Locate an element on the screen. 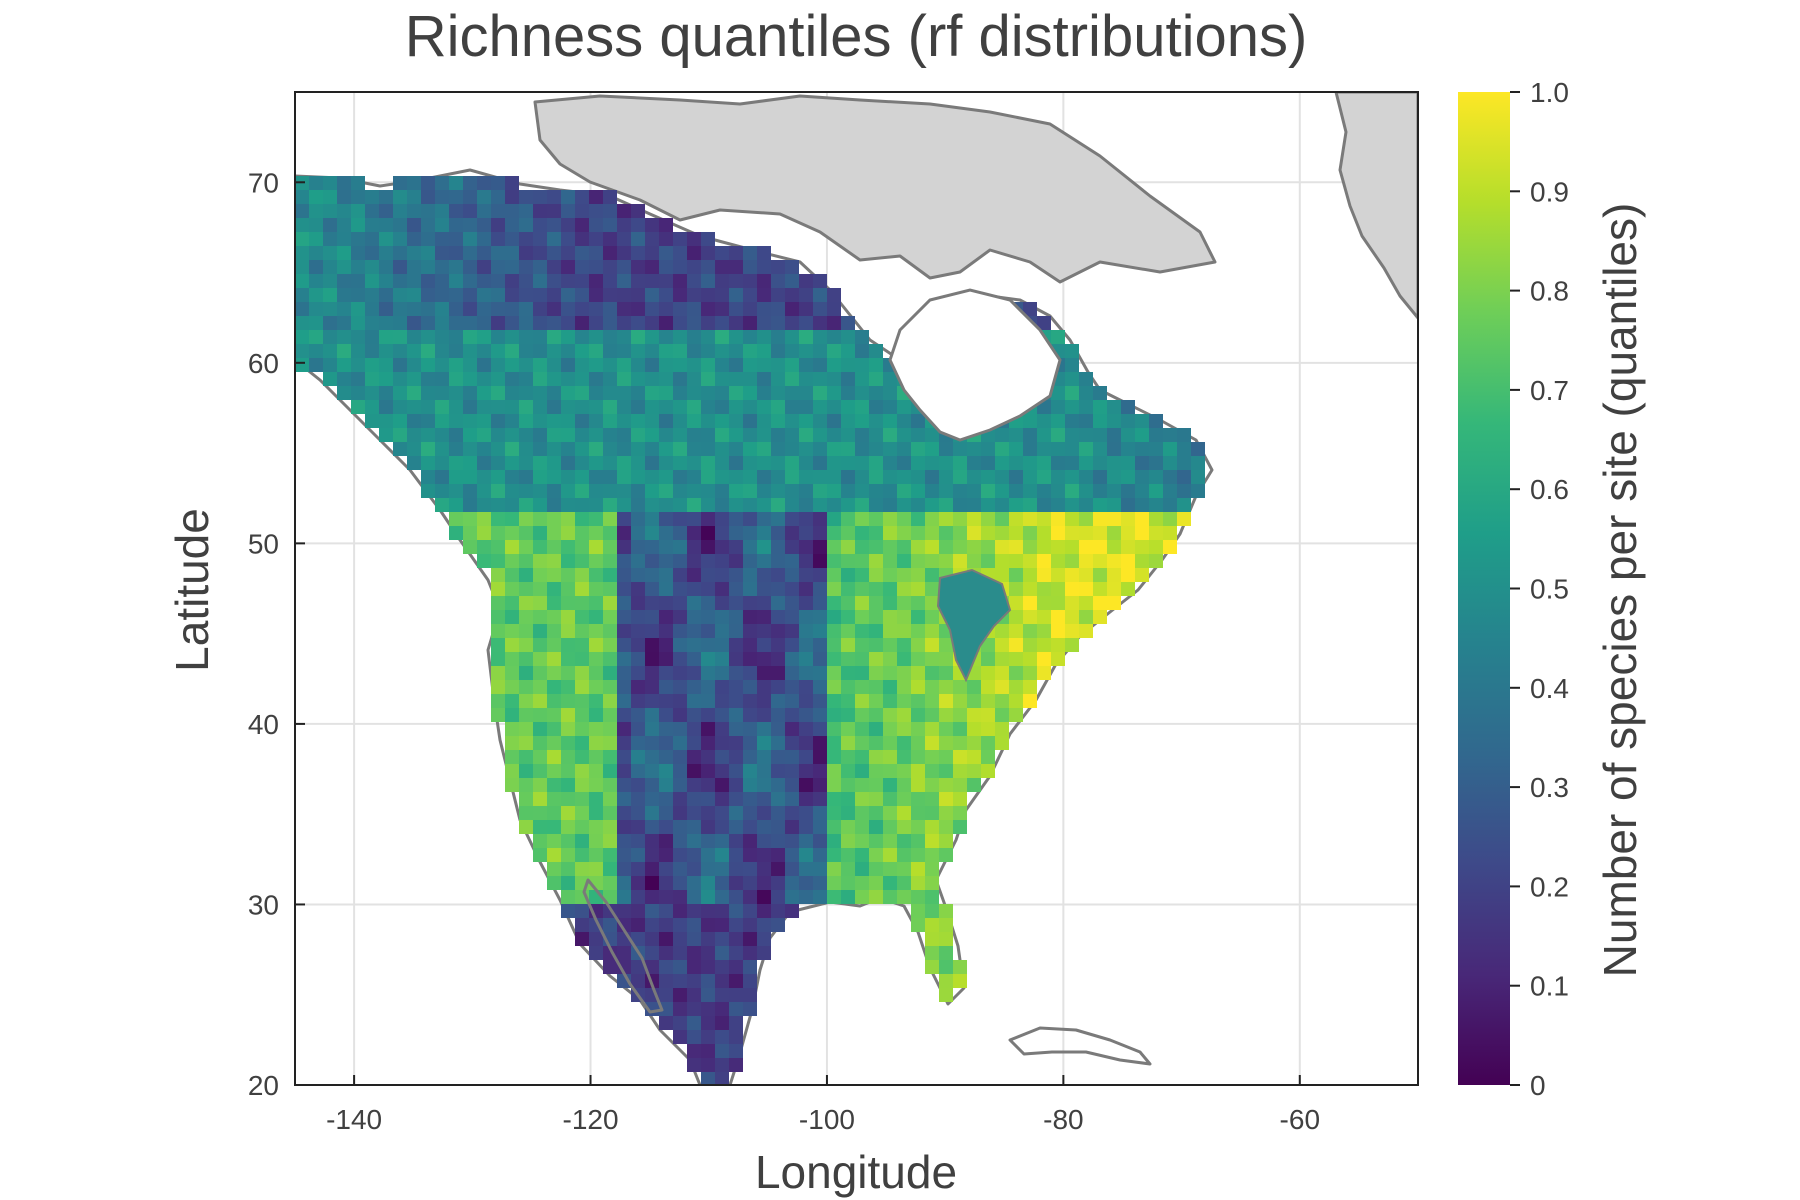  x-axis-ticks: -140 -120 -100 -80 -60 is located at coordinates (823, 1105).